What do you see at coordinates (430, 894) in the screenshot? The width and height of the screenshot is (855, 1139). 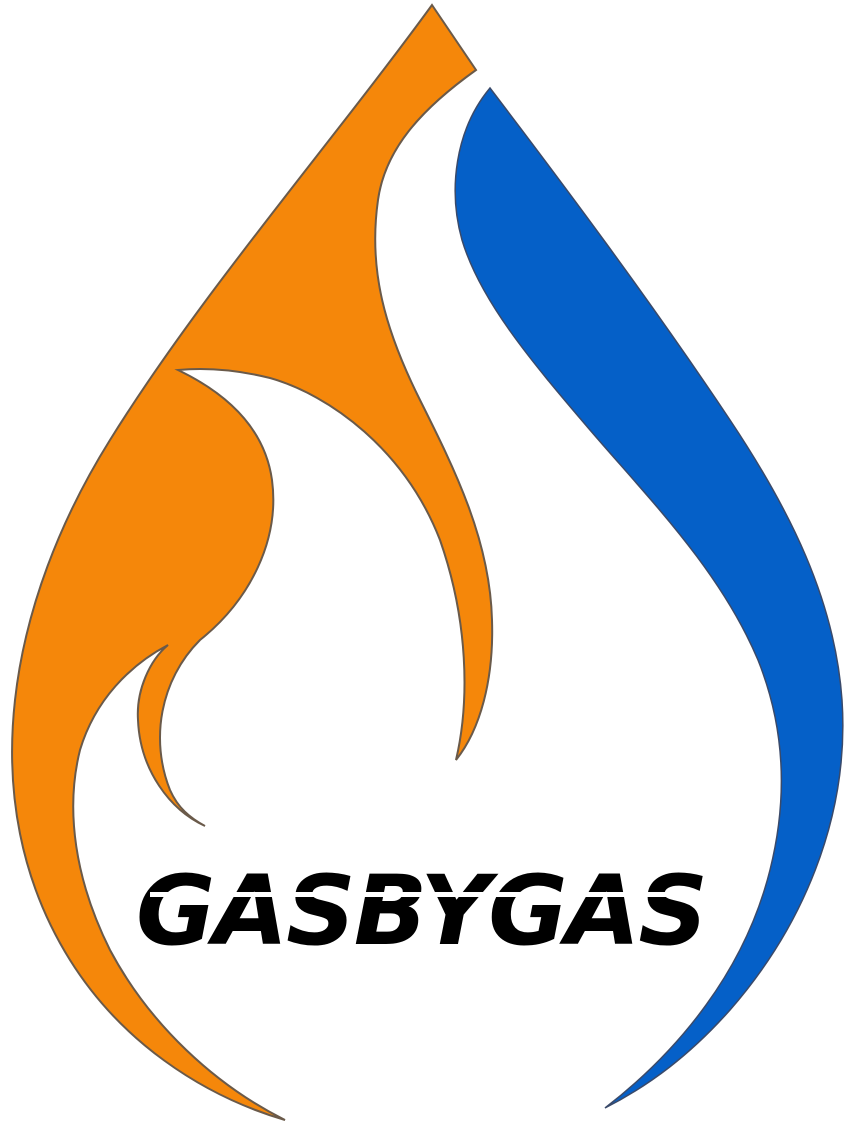 I see `wordmark-stripe` at bounding box center [430, 894].